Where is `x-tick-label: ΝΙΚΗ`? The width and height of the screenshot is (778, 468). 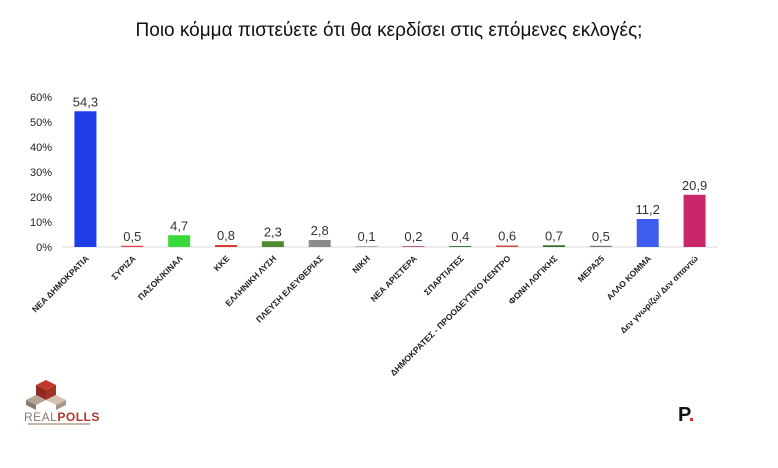
x-tick-label: ΝΙΚΗ is located at coordinates (361, 264).